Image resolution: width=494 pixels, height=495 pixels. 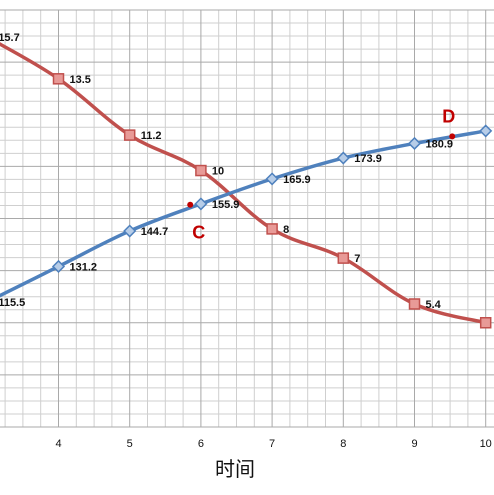 I want to click on data-label: 15.7, so click(x=10, y=38).